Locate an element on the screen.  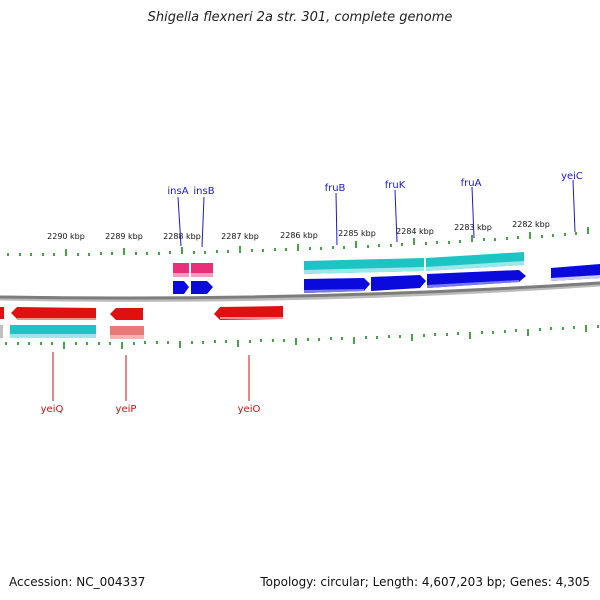
cds-band-left-edge is located at coordinates (1, 331).